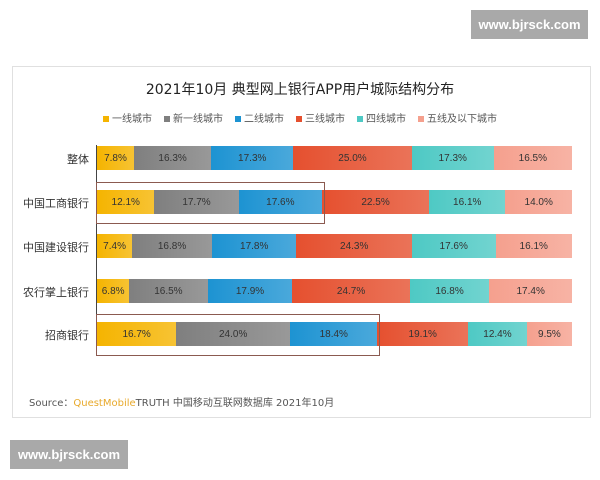 This screenshot has height=480, width=600. Describe the element at coordinates (264, 119) in the screenshot. I see `legend-label: 二线城市` at that location.